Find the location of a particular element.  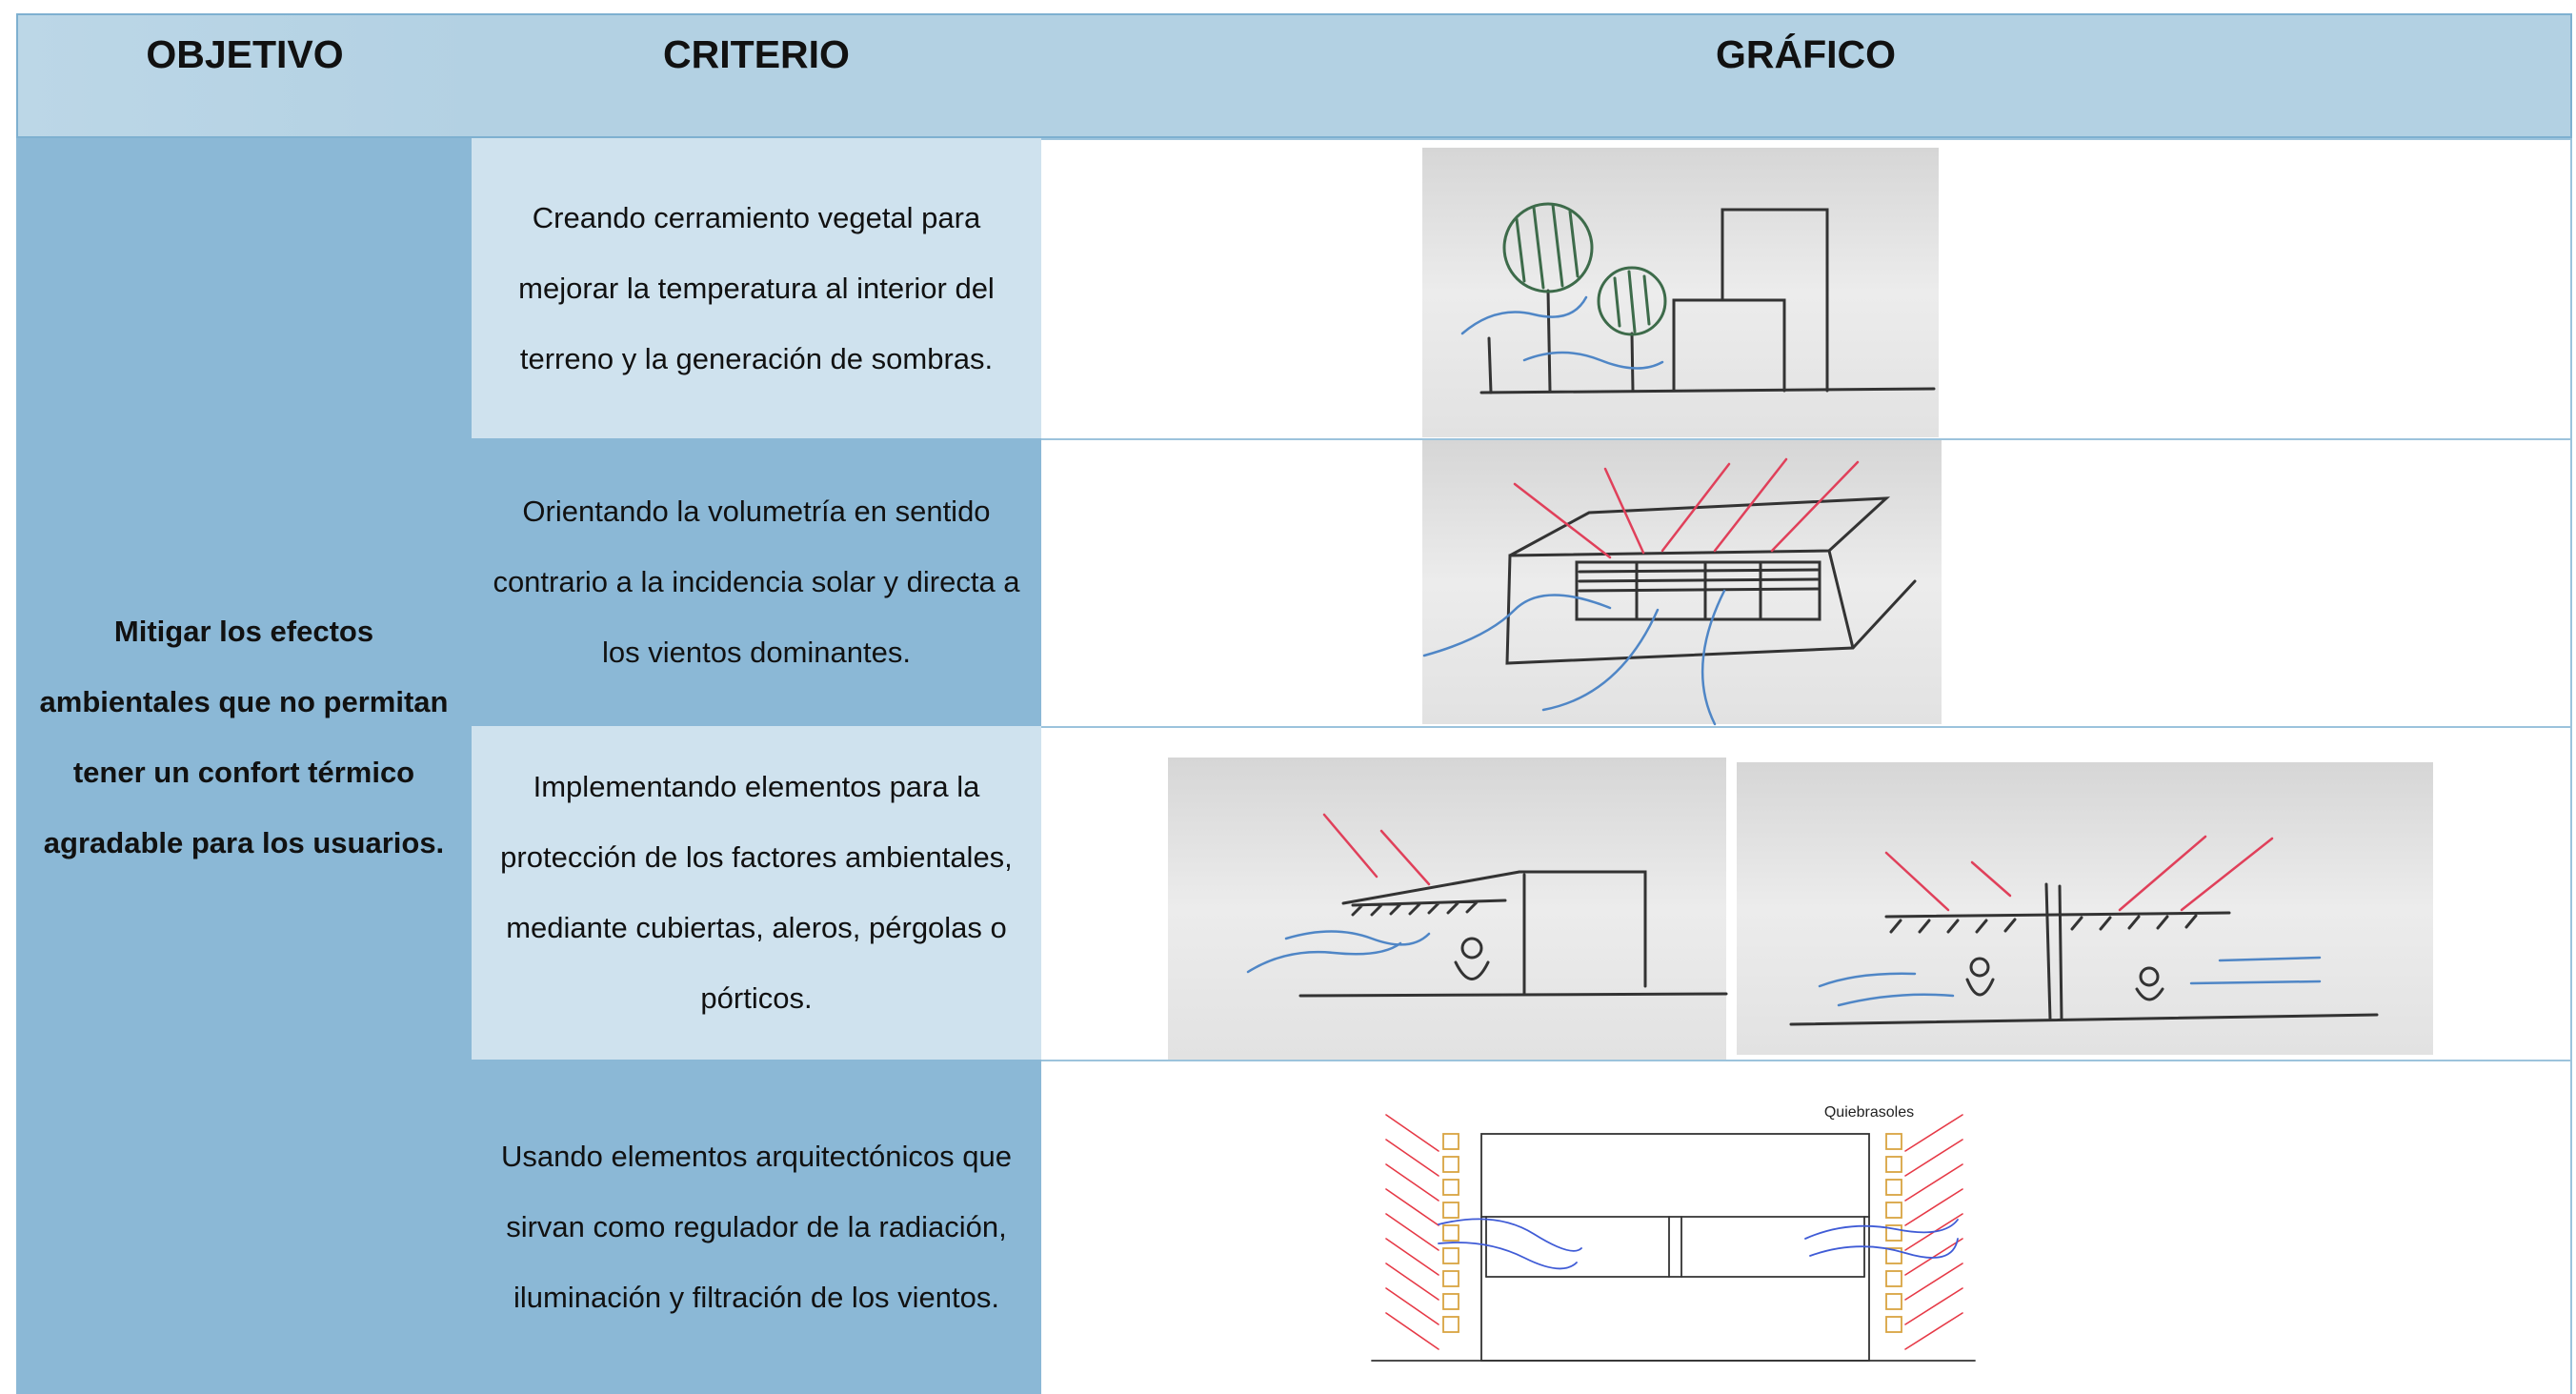

header-title: GRÁFICO is located at coordinates (1806, 54).